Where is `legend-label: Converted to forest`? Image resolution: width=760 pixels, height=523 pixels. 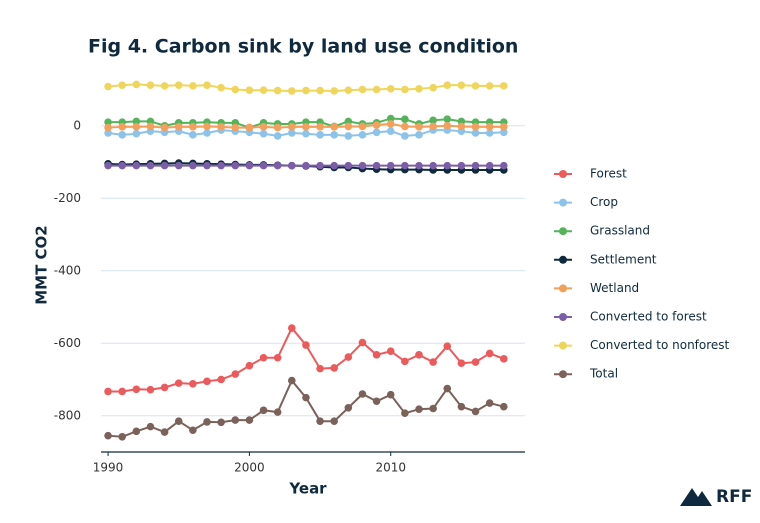
legend-label: Converted to forest is located at coordinates (648, 317).